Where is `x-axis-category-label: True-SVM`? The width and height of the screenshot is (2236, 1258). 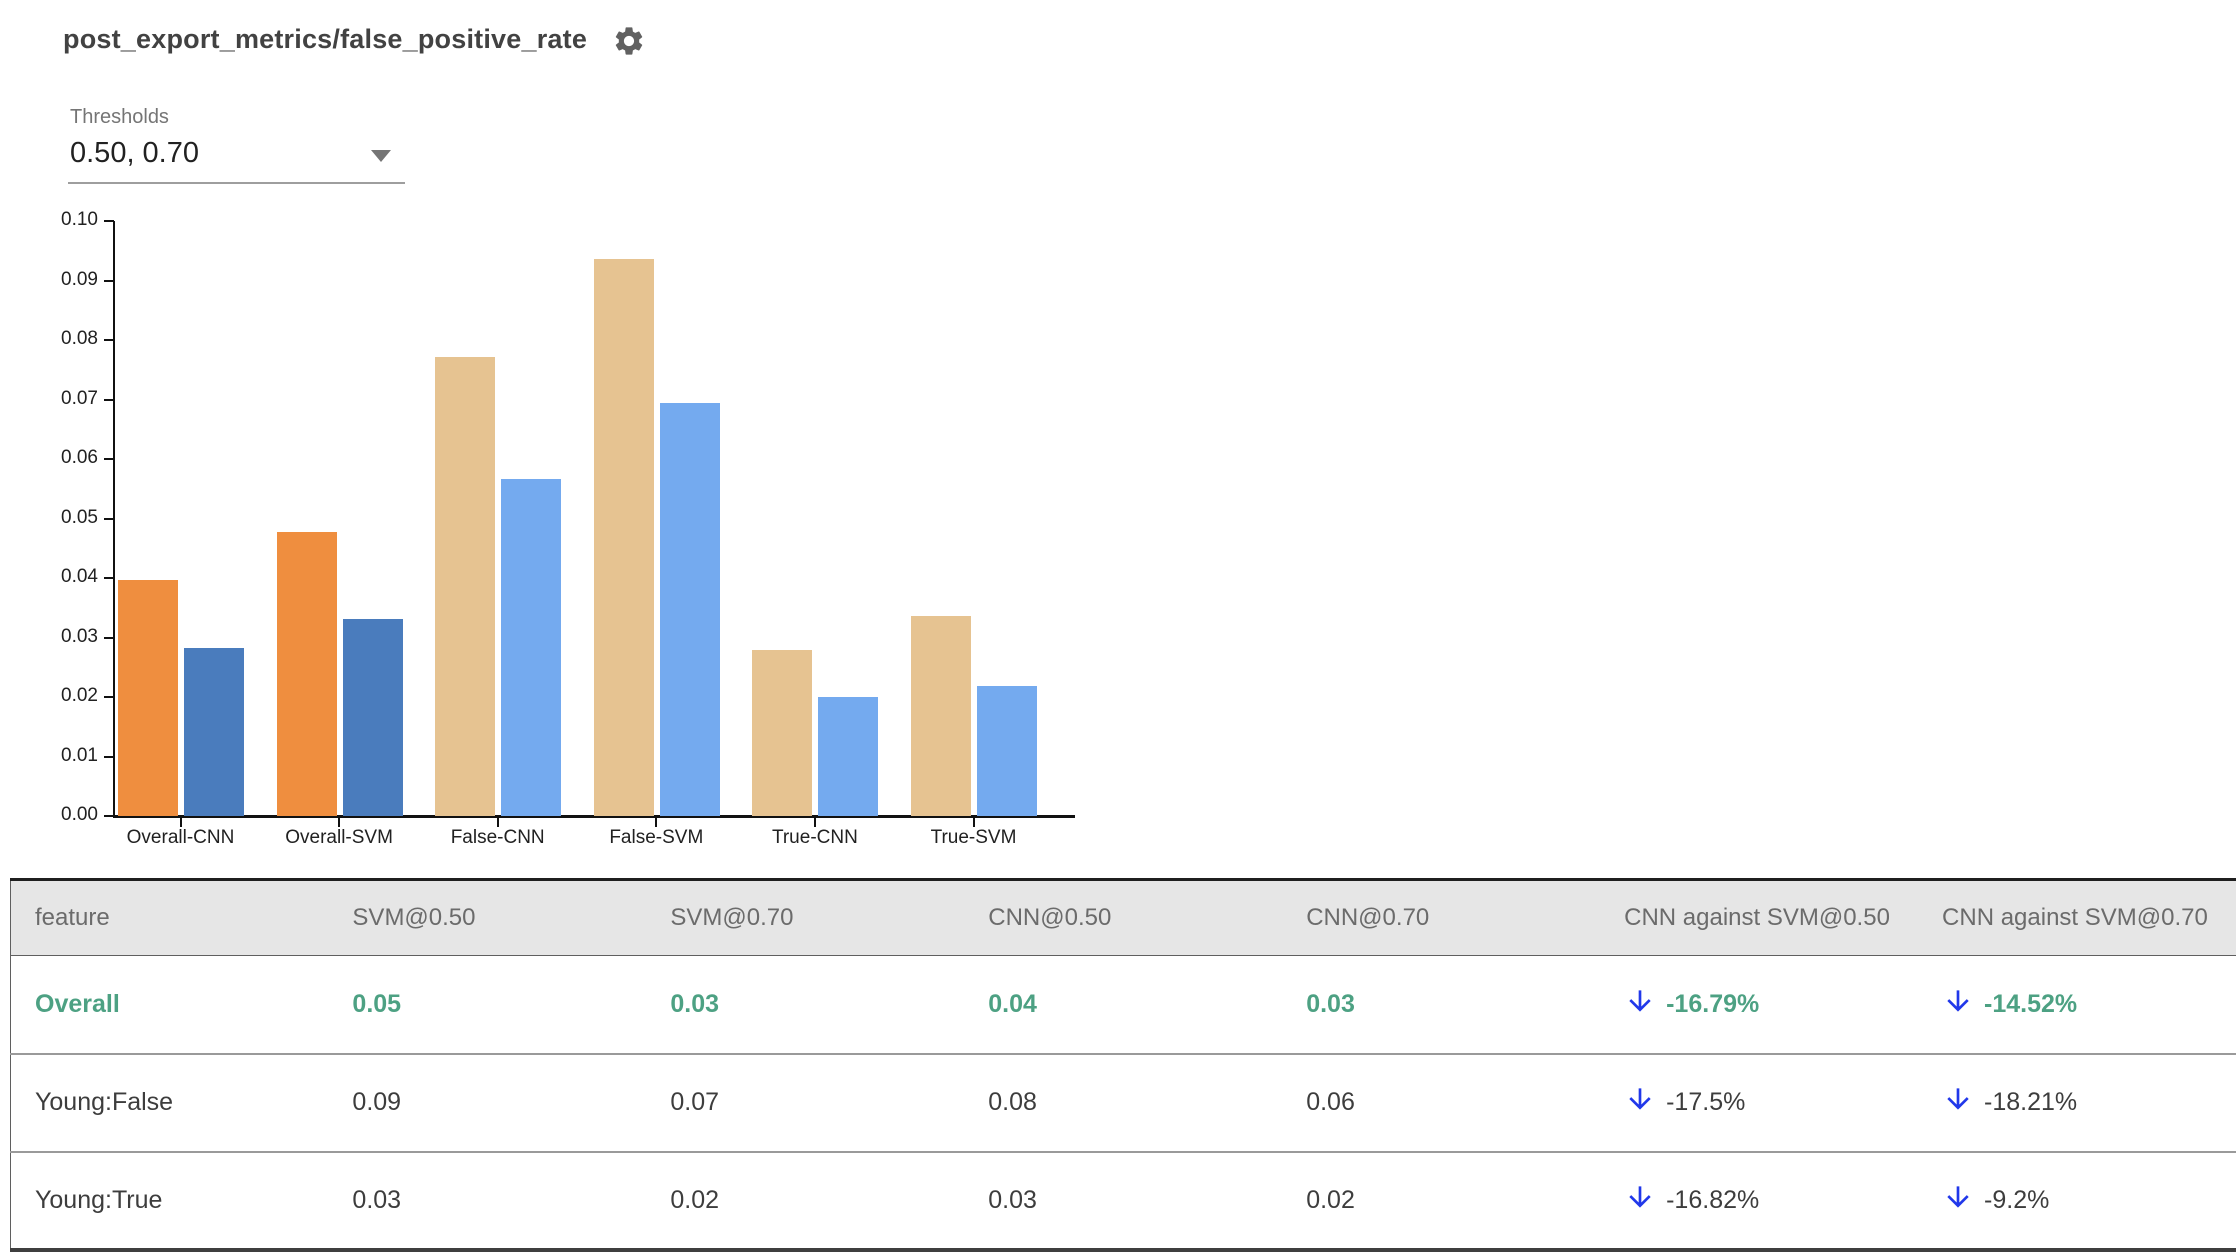 x-axis-category-label: True-SVM is located at coordinates (973, 837).